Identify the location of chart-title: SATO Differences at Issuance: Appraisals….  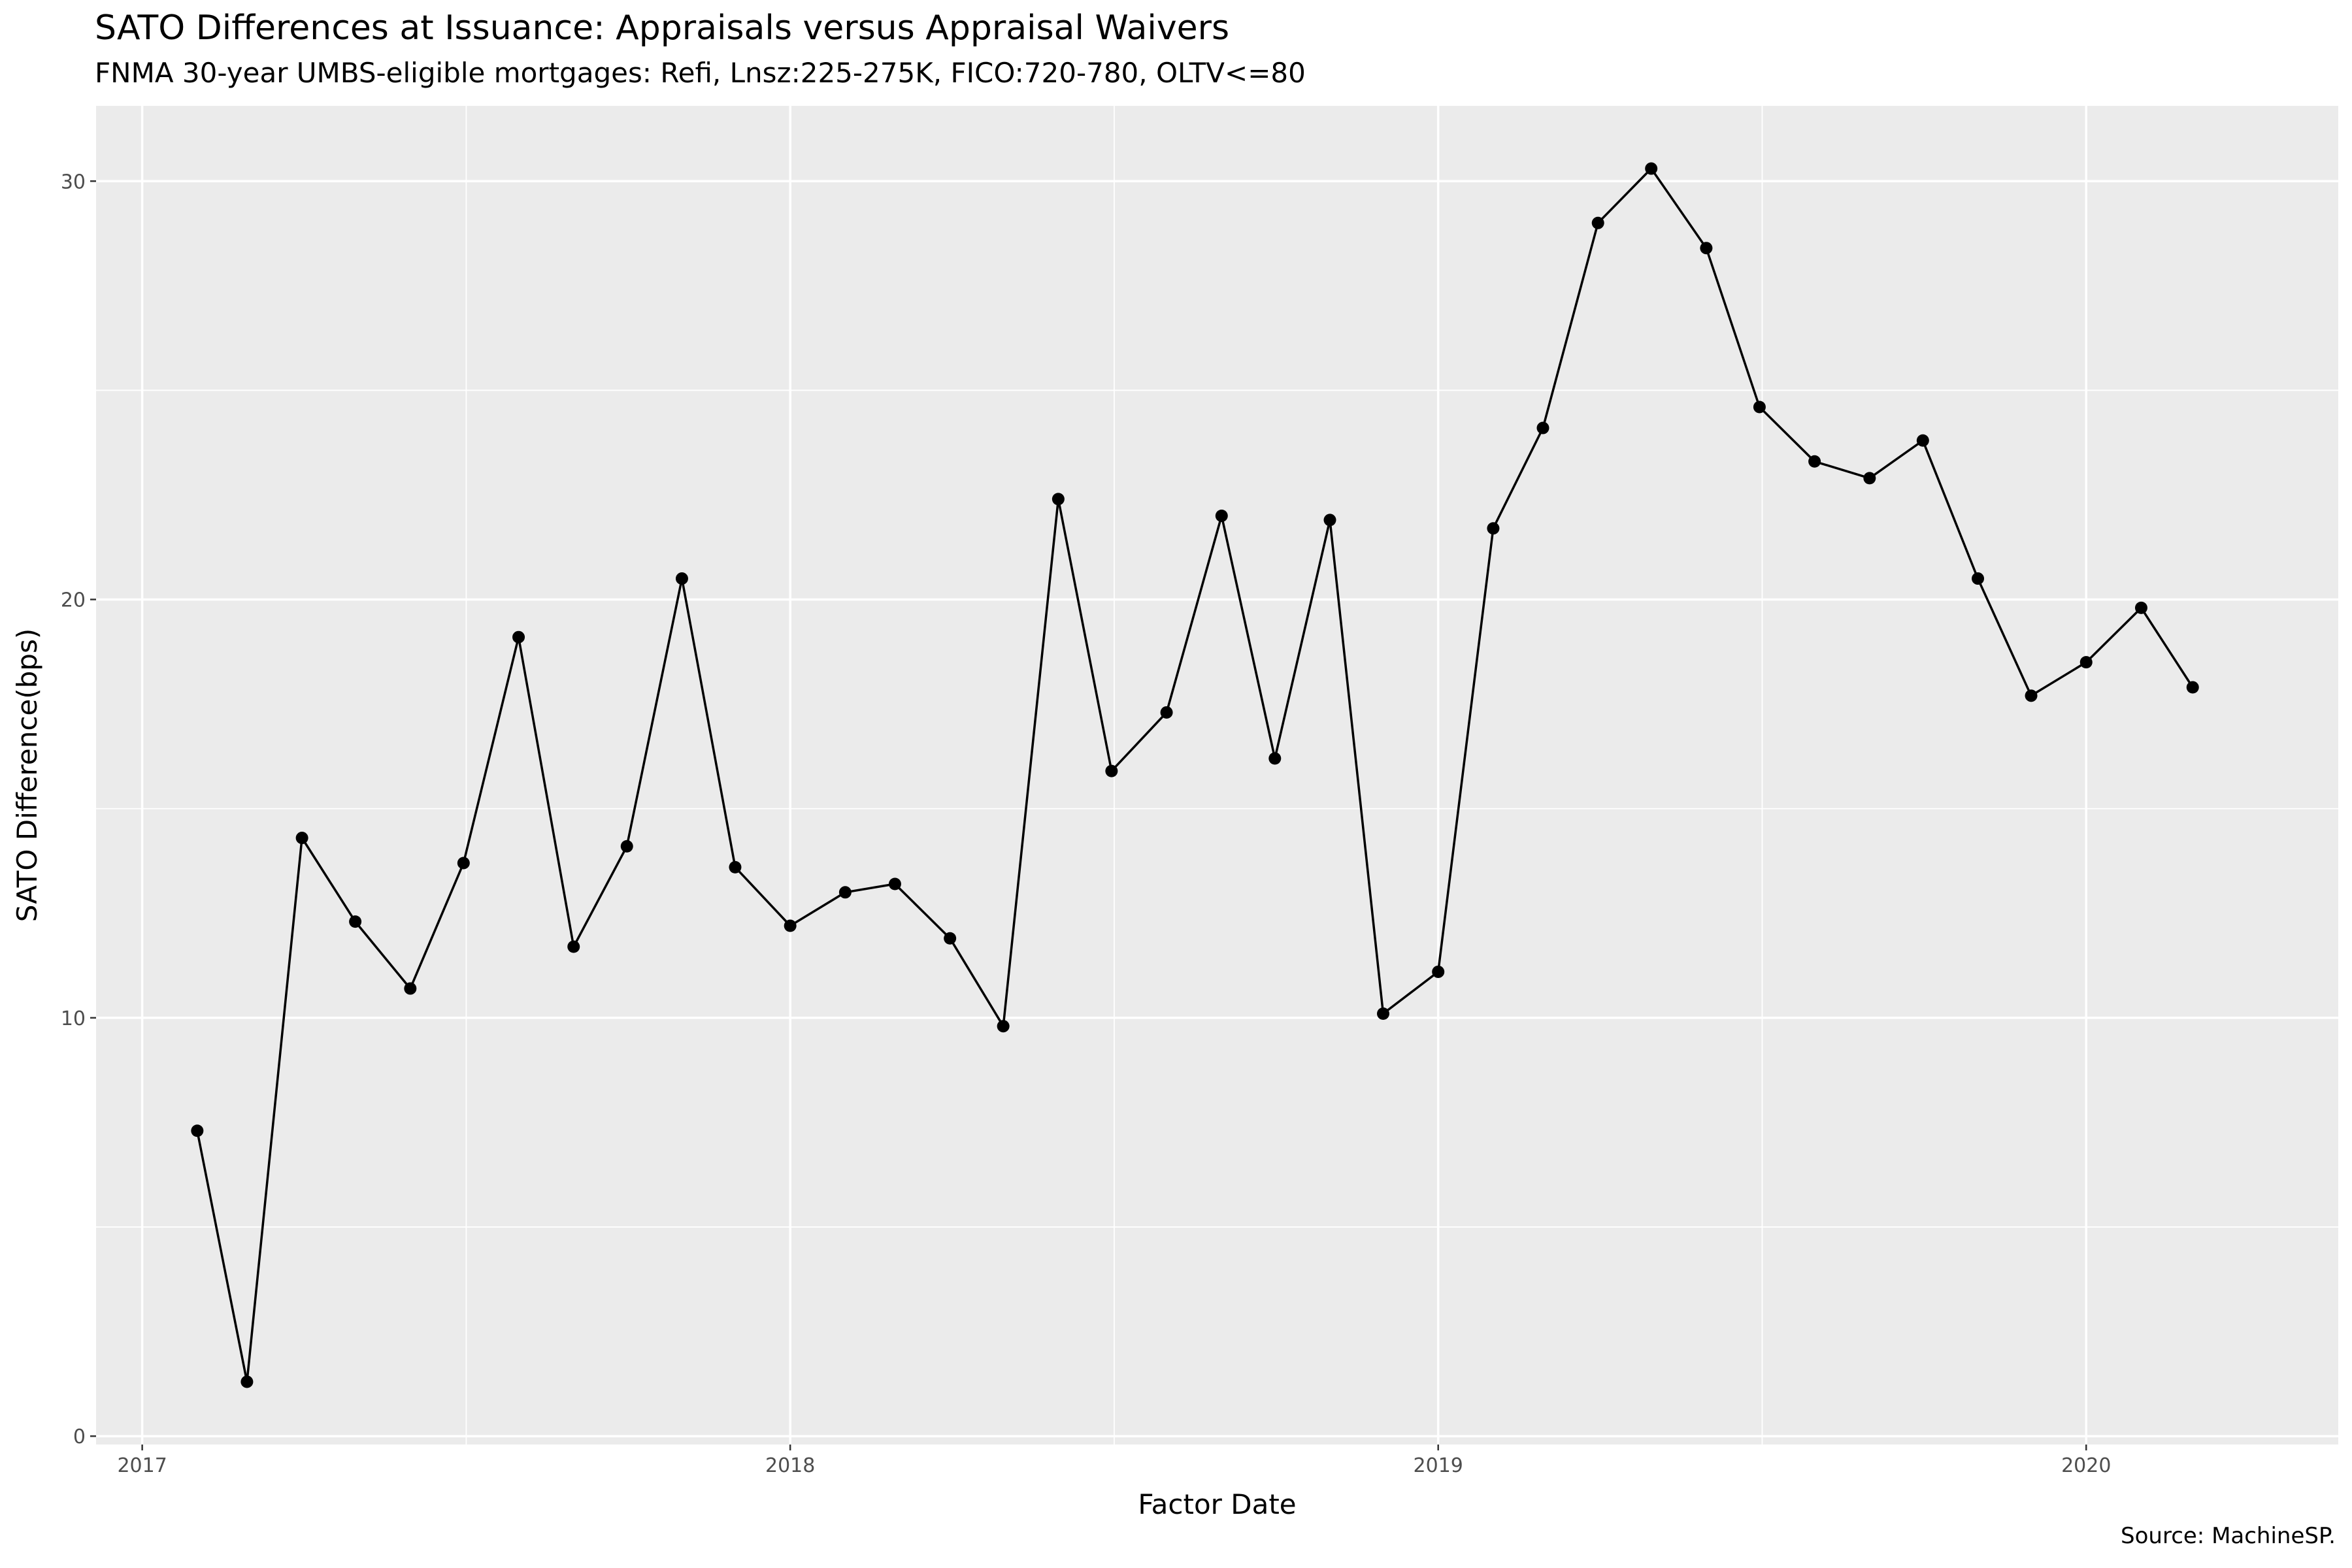
(662, 28).